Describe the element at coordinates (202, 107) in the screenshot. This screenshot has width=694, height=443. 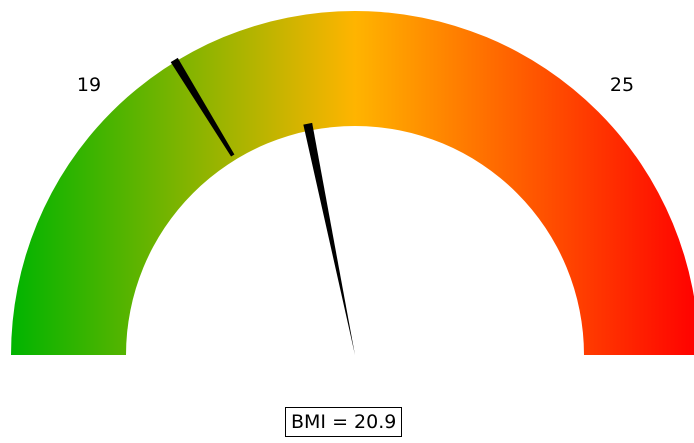
I see `range-marker` at that location.